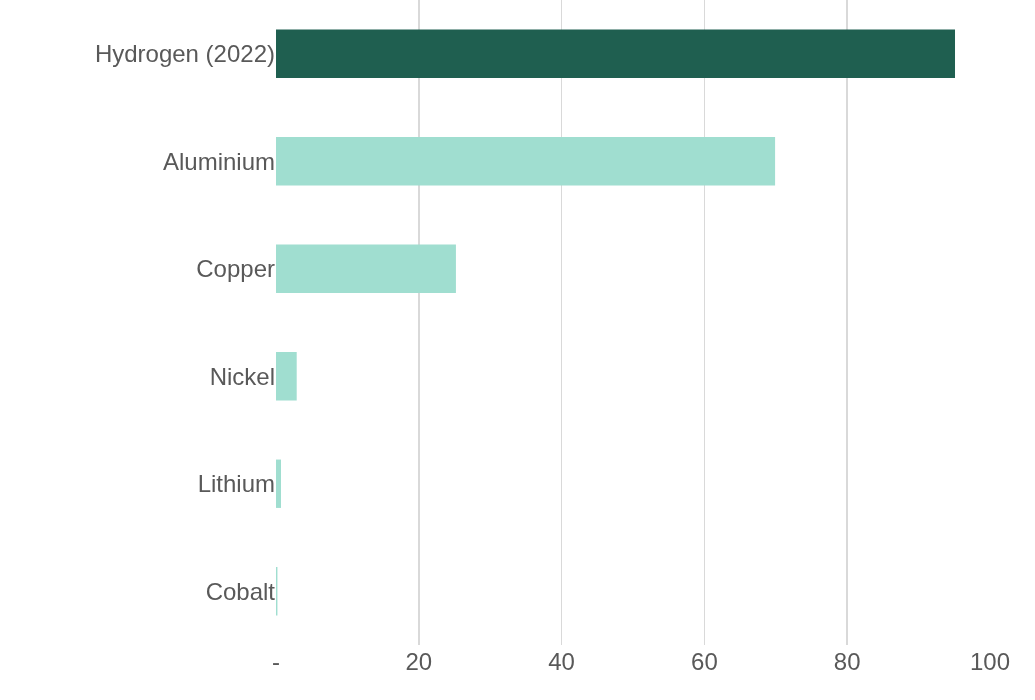 The height and width of the screenshot is (700, 1035). What do you see at coordinates (242, 376) in the screenshot?
I see `y-tick-label: Nickel` at bounding box center [242, 376].